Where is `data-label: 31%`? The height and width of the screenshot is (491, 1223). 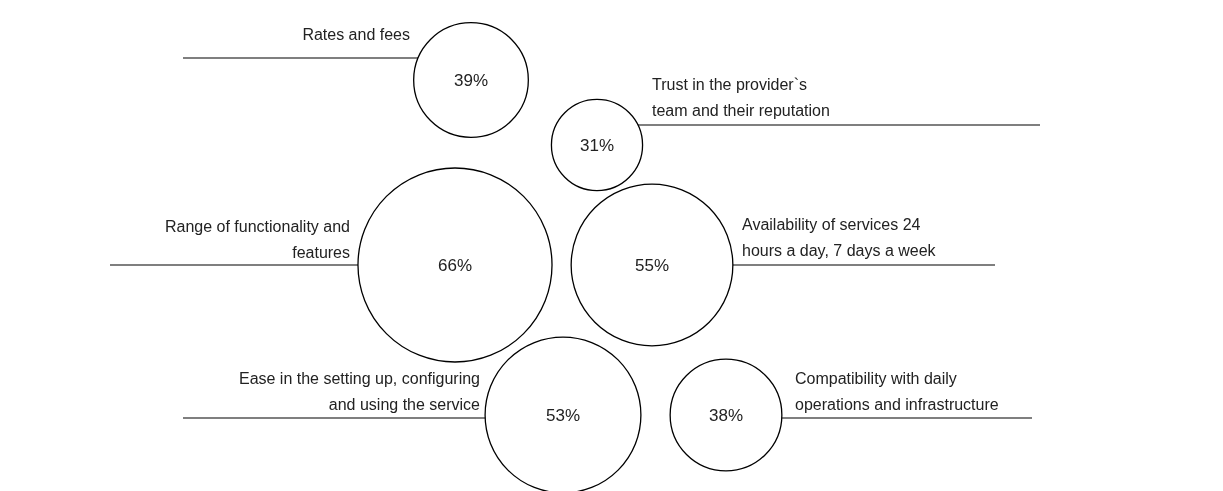
data-label: 31% is located at coordinates (597, 145).